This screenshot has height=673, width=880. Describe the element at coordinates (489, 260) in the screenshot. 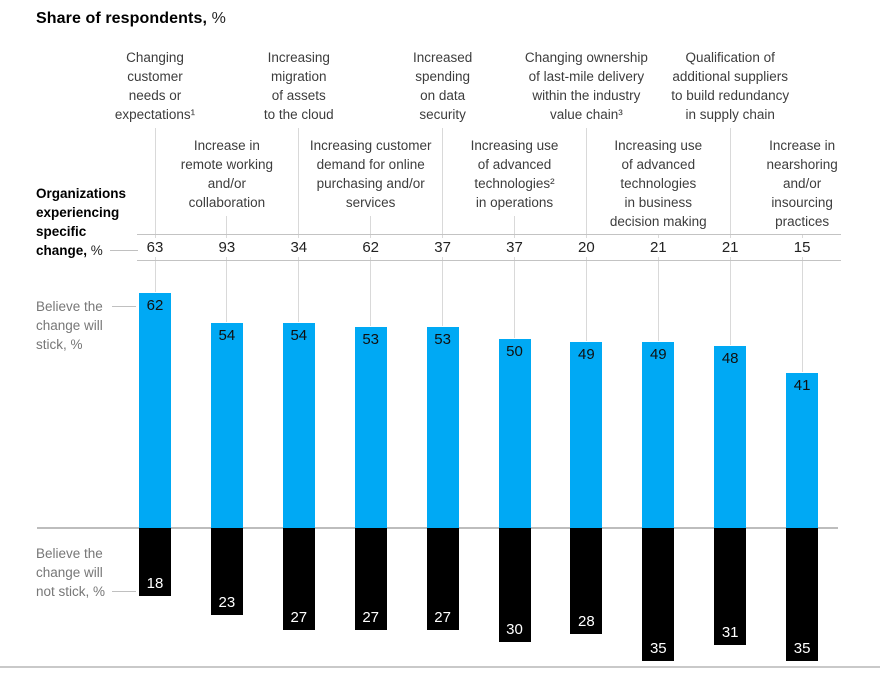

I see `value-row-bottom-rule` at that location.